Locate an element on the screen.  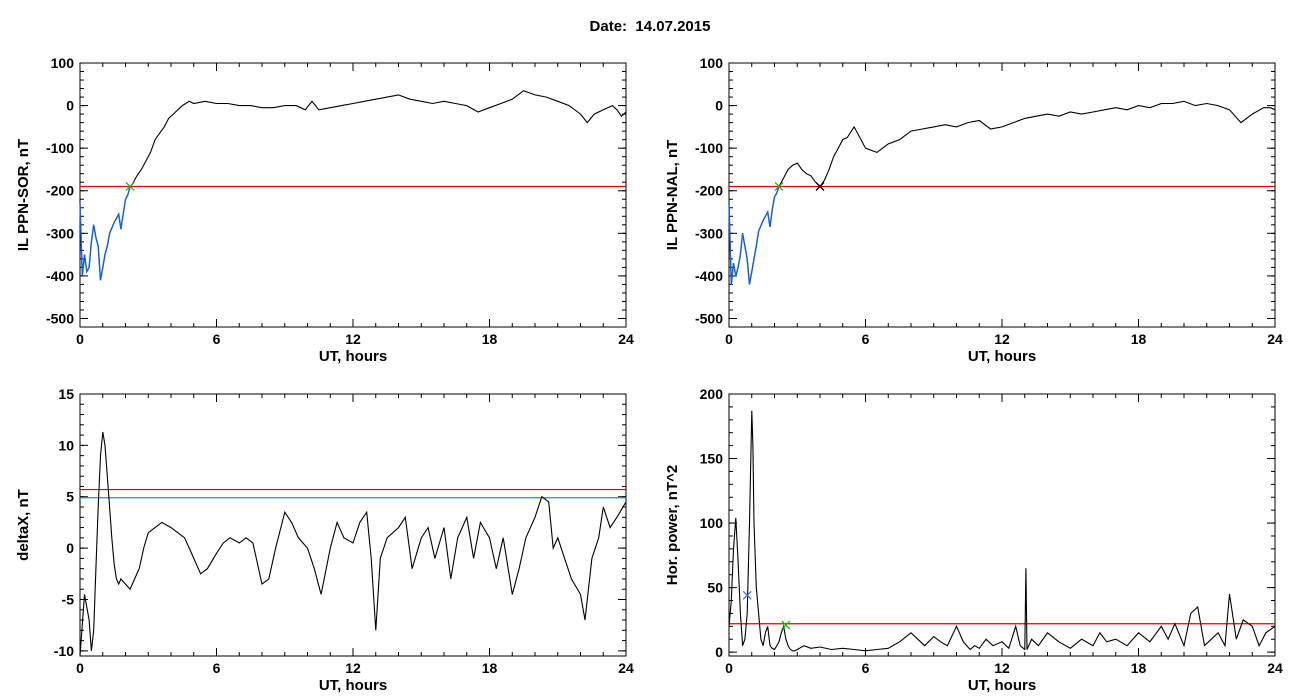
date-label: Date: is located at coordinates (608, 26).